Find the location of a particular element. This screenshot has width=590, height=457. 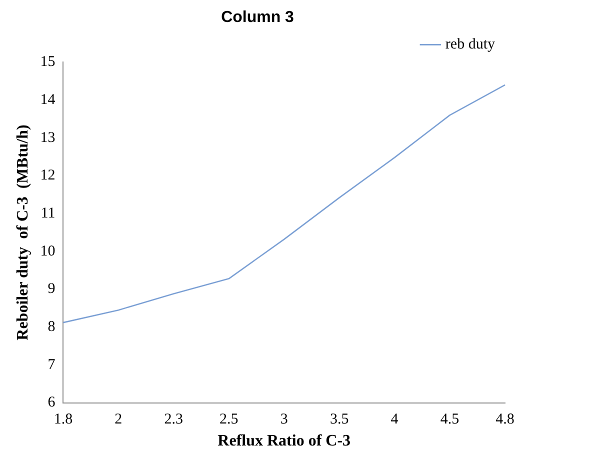

y-tick-label: 12 is located at coordinates (48, 176).